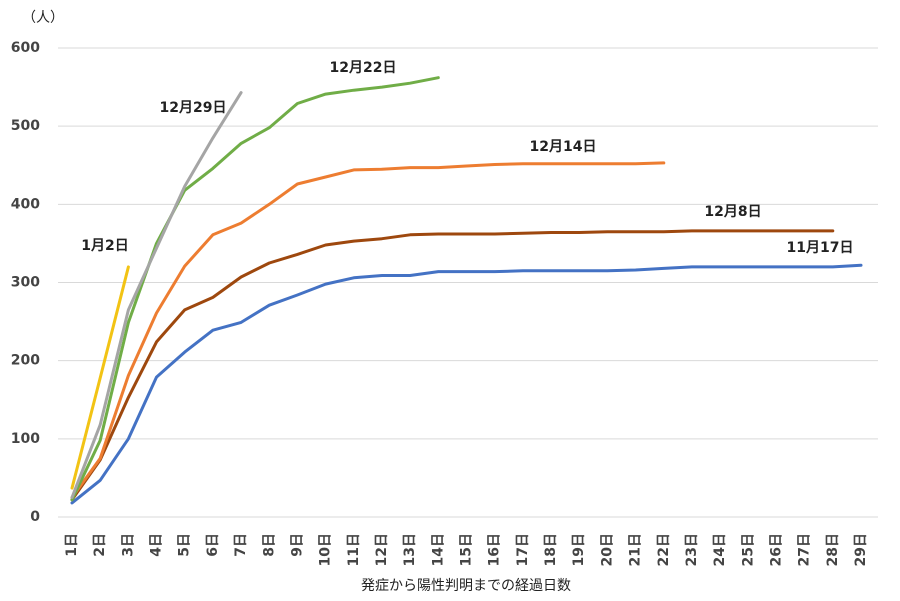 Image resolution: width=900 pixels, height=601 pixels. I want to click on x-tick-label: 27日, so click(805, 549).